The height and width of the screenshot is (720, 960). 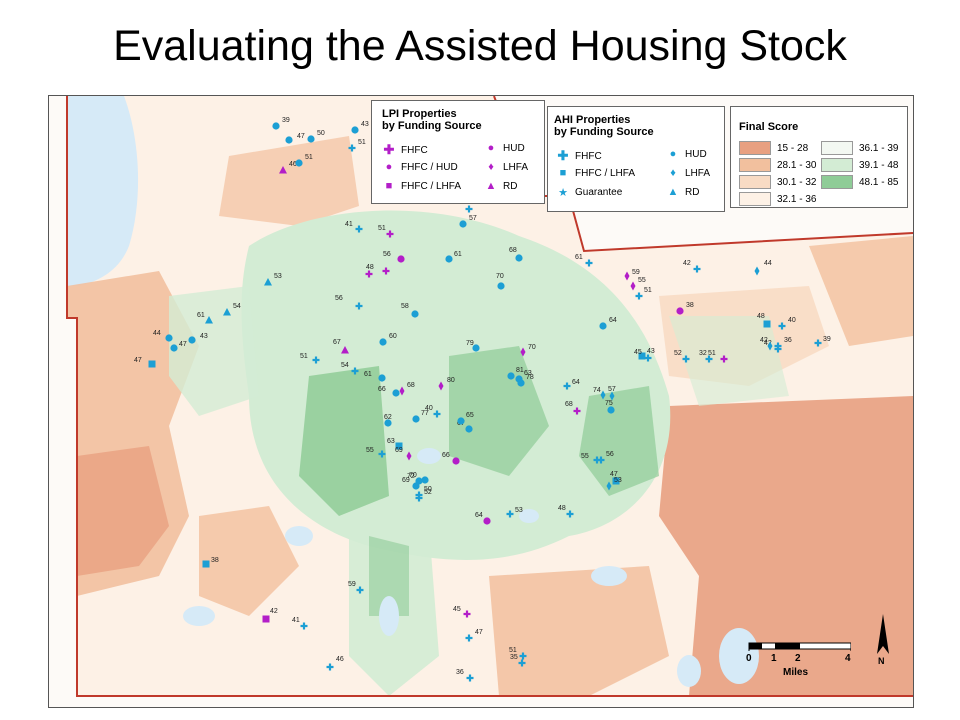 What do you see at coordinates (491, 167) in the screenshot?
I see `diamond-icon: ♦` at bounding box center [491, 167].